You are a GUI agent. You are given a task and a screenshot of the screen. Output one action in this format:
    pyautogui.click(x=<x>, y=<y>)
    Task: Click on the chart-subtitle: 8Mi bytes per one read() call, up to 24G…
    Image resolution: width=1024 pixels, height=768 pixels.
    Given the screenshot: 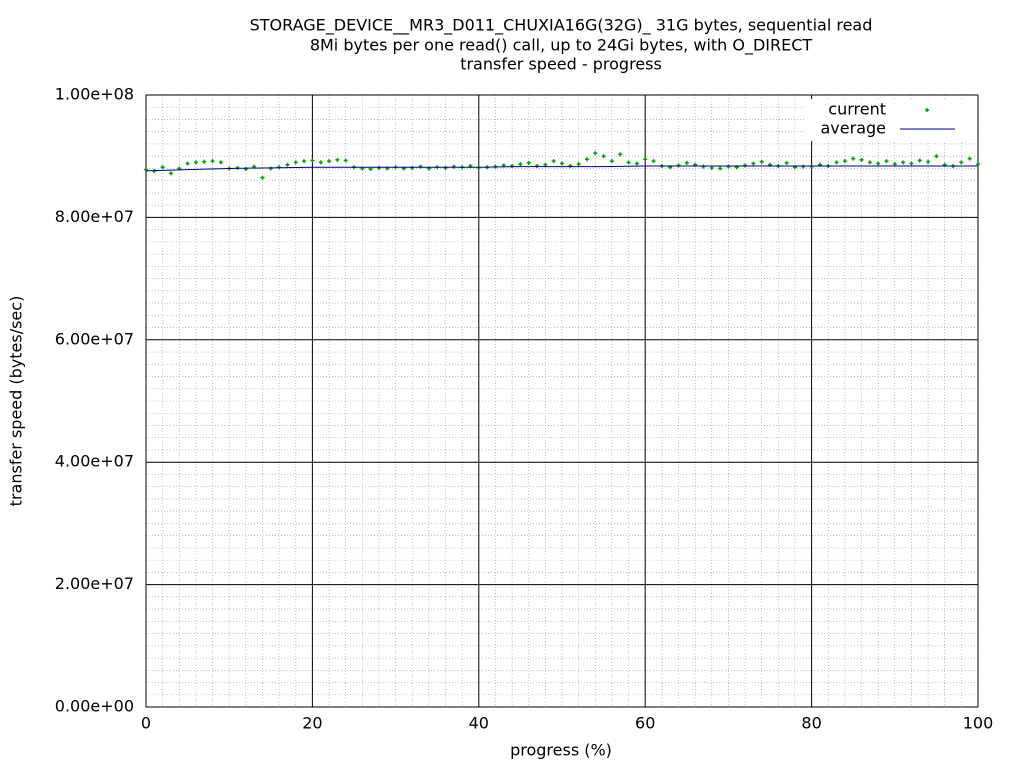 What is the action you would take?
    pyautogui.click(x=561, y=46)
    